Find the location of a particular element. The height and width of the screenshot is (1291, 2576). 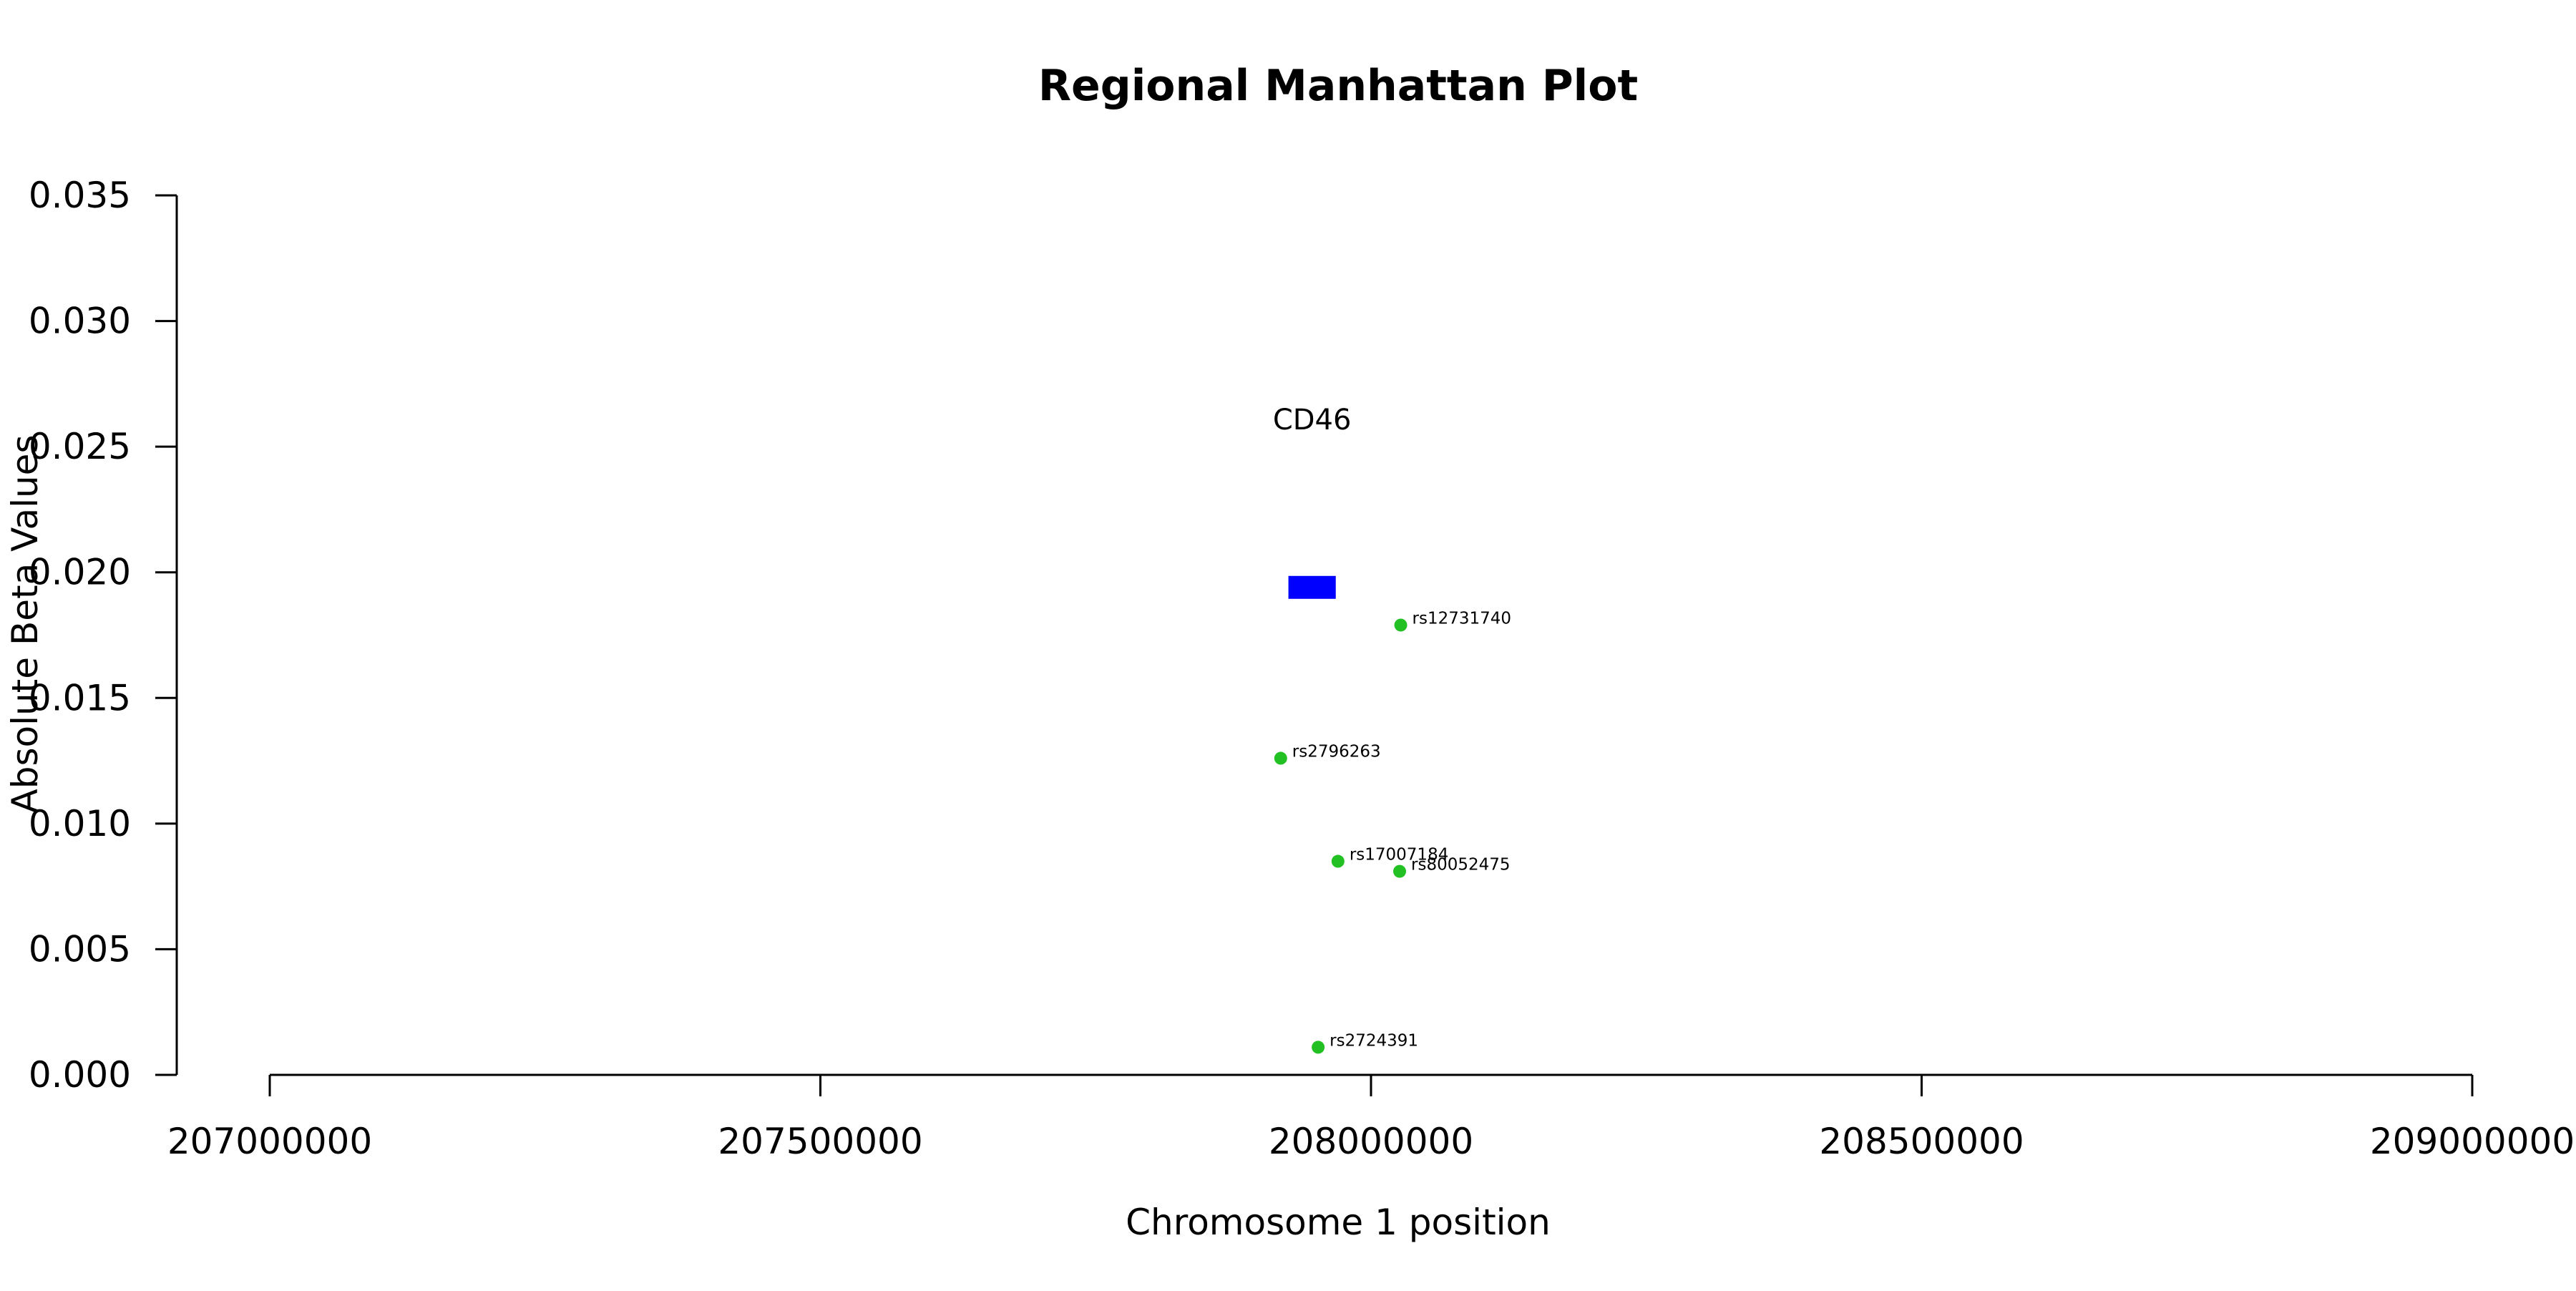

y-tick-label: 0.010 is located at coordinates (80, 823).